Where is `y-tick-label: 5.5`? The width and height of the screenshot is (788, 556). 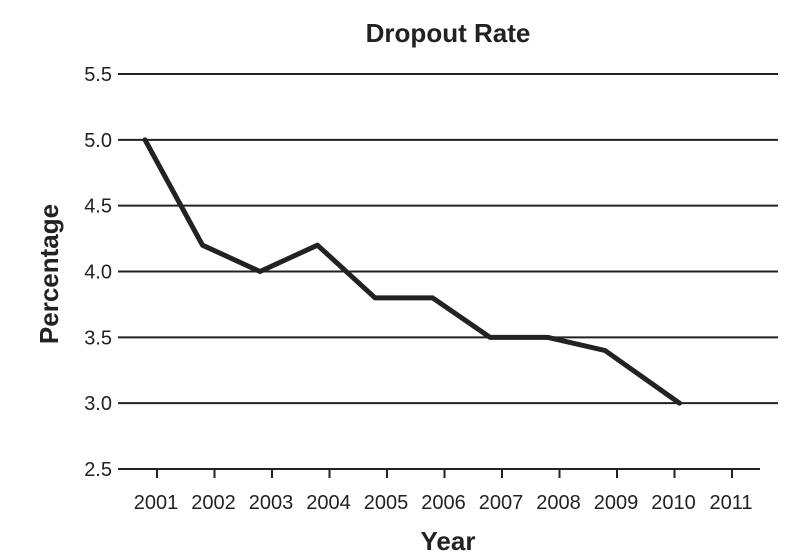 y-tick-label: 5.5 is located at coordinates (98, 75).